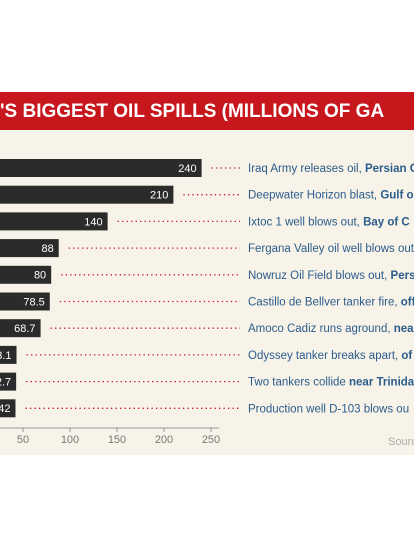  What do you see at coordinates (319, 276) in the screenshot?
I see `category-label-part: Nowruz Oil Field blows out,` at bounding box center [319, 276].